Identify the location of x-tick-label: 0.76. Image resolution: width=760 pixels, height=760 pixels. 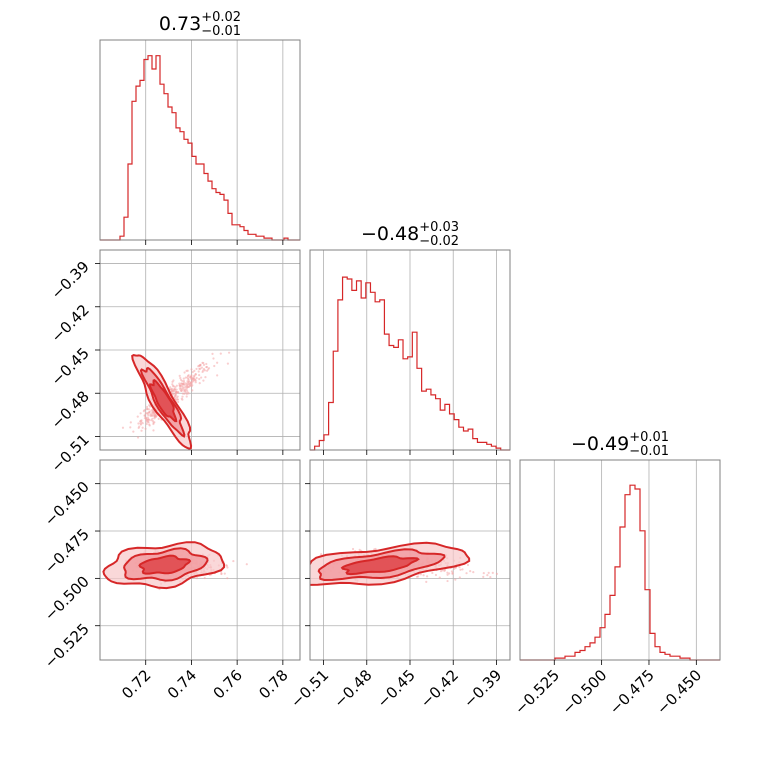
(228, 684).